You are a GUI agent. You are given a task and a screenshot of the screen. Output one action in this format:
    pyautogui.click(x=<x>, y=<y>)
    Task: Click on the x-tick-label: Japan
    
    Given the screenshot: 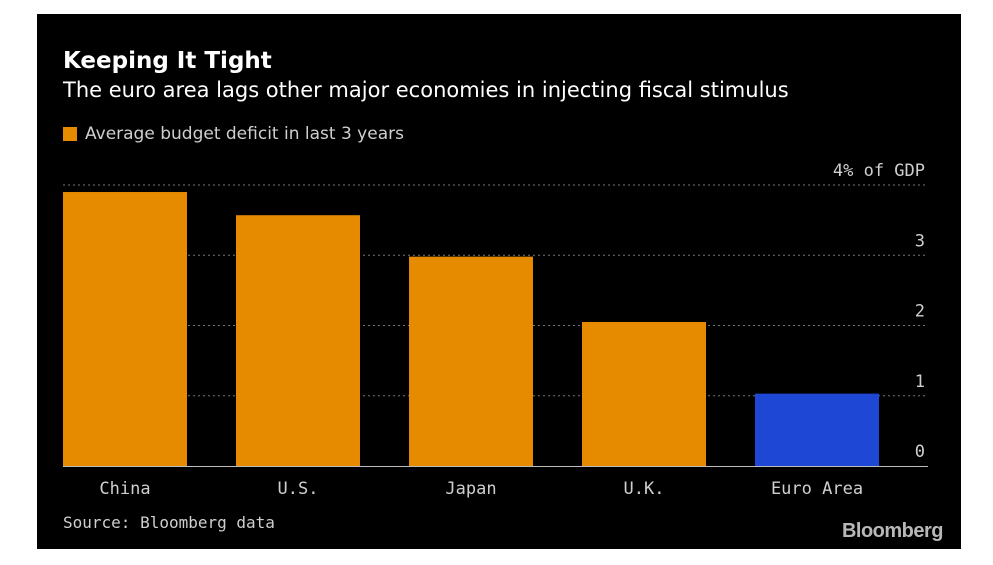 What is the action you would take?
    pyautogui.click(x=470, y=489)
    